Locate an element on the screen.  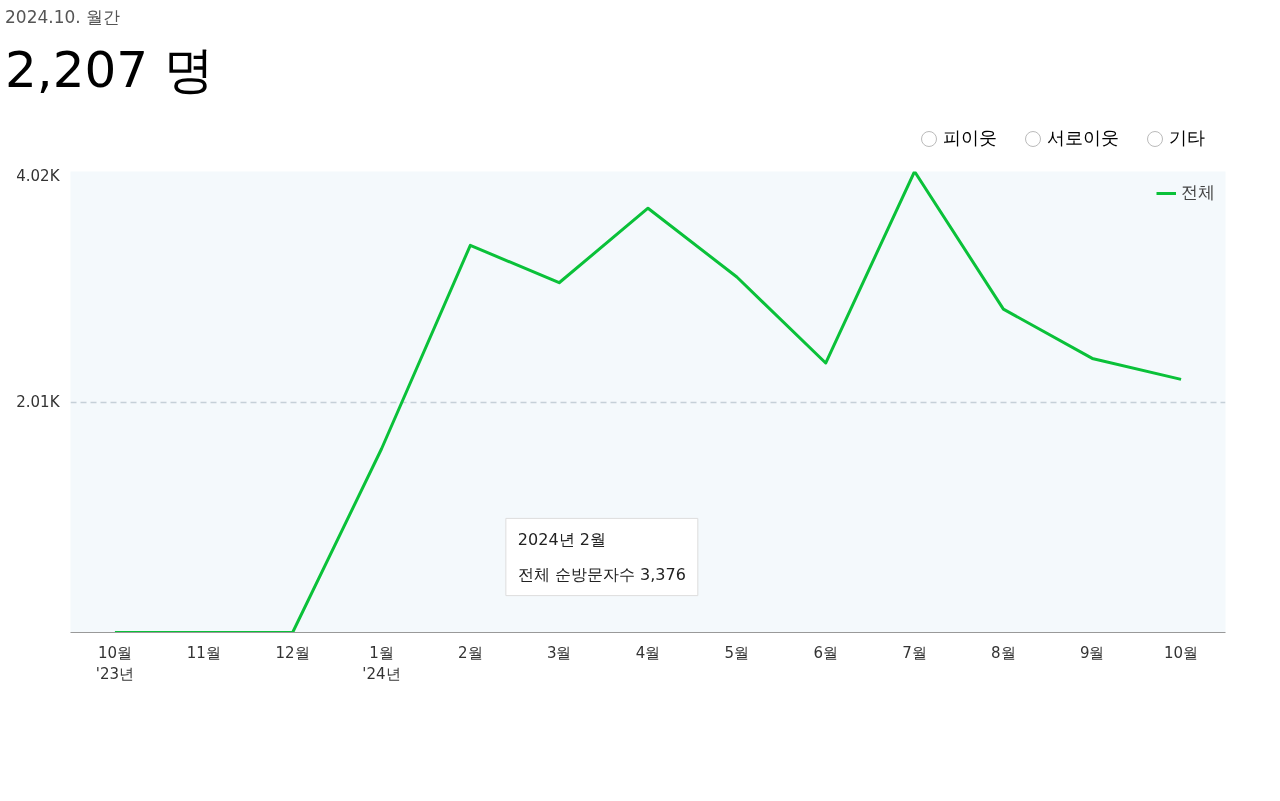
x-tick-label: 12월 is located at coordinates (292, 652).